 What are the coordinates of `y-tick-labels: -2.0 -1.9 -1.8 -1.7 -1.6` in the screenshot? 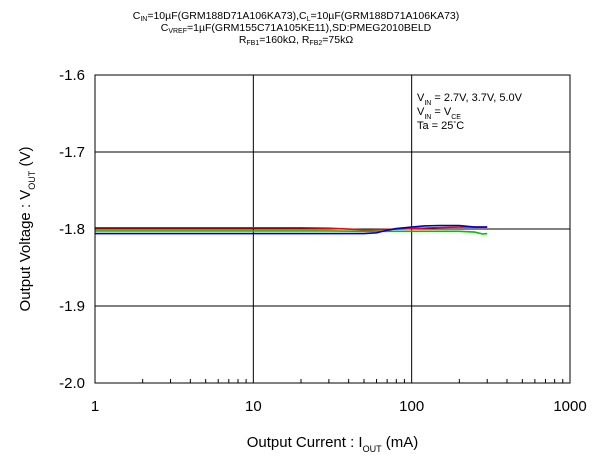 It's located at (72, 229).